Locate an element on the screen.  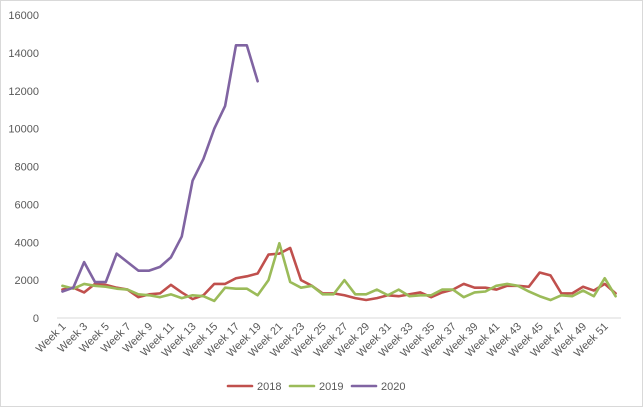
y-axis: 0 2000 4000 6000 8000 10000 12000 14000 16000 is located at coordinates (23, 167).